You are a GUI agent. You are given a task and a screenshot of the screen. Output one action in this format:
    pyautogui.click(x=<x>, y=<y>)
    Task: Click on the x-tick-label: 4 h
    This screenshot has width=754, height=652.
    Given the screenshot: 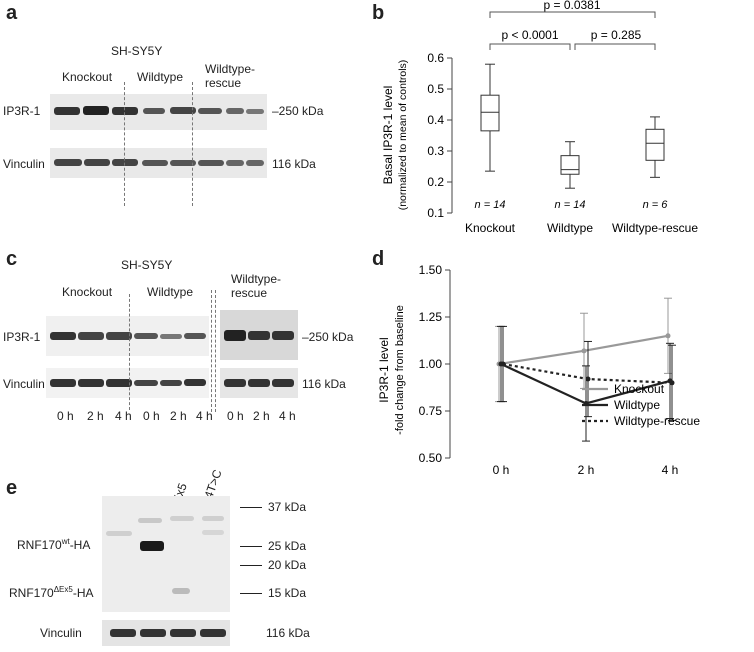 What is the action you would take?
    pyautogui.click(x=670, y=469)
    